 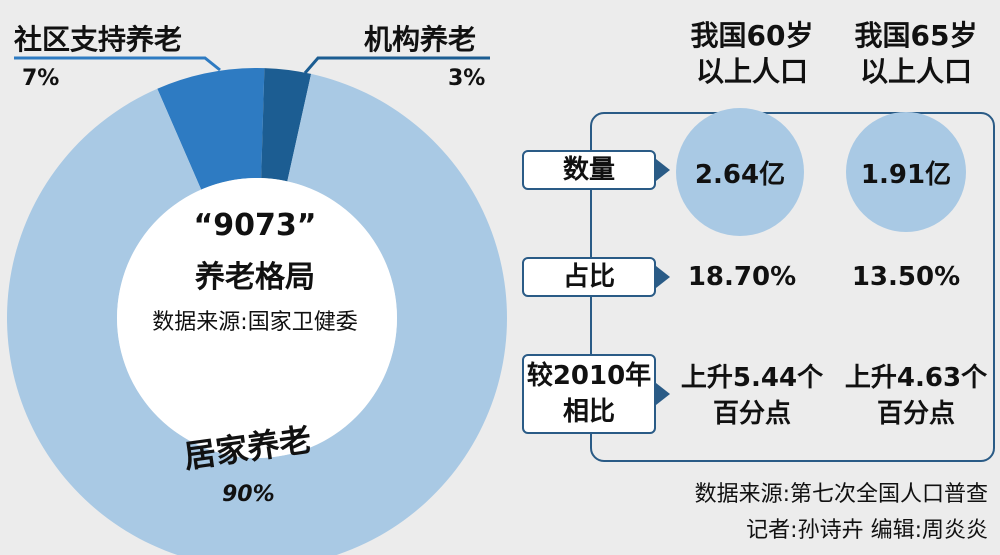 I want to click on column-header-65: 我国65岁 以上人口, so click(x=916, y=54).